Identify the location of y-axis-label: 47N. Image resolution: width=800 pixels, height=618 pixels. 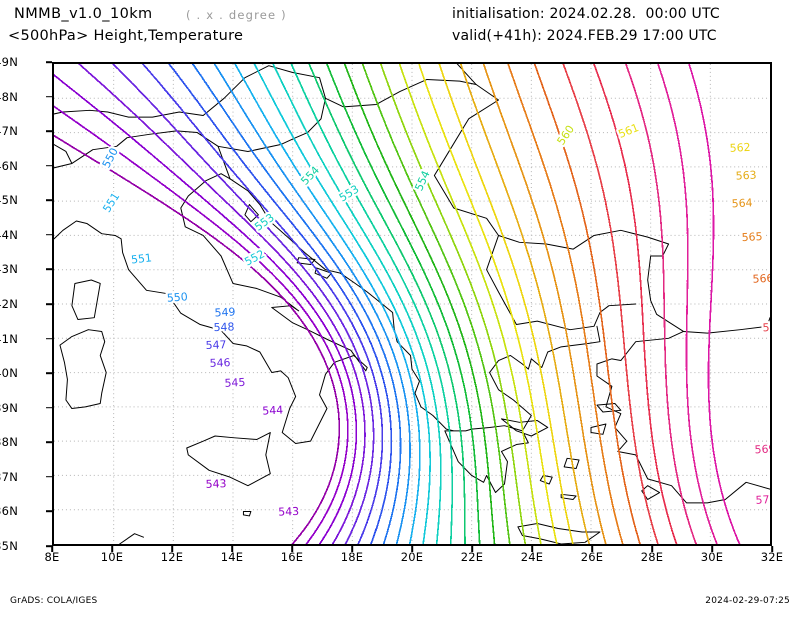
(9, 131).